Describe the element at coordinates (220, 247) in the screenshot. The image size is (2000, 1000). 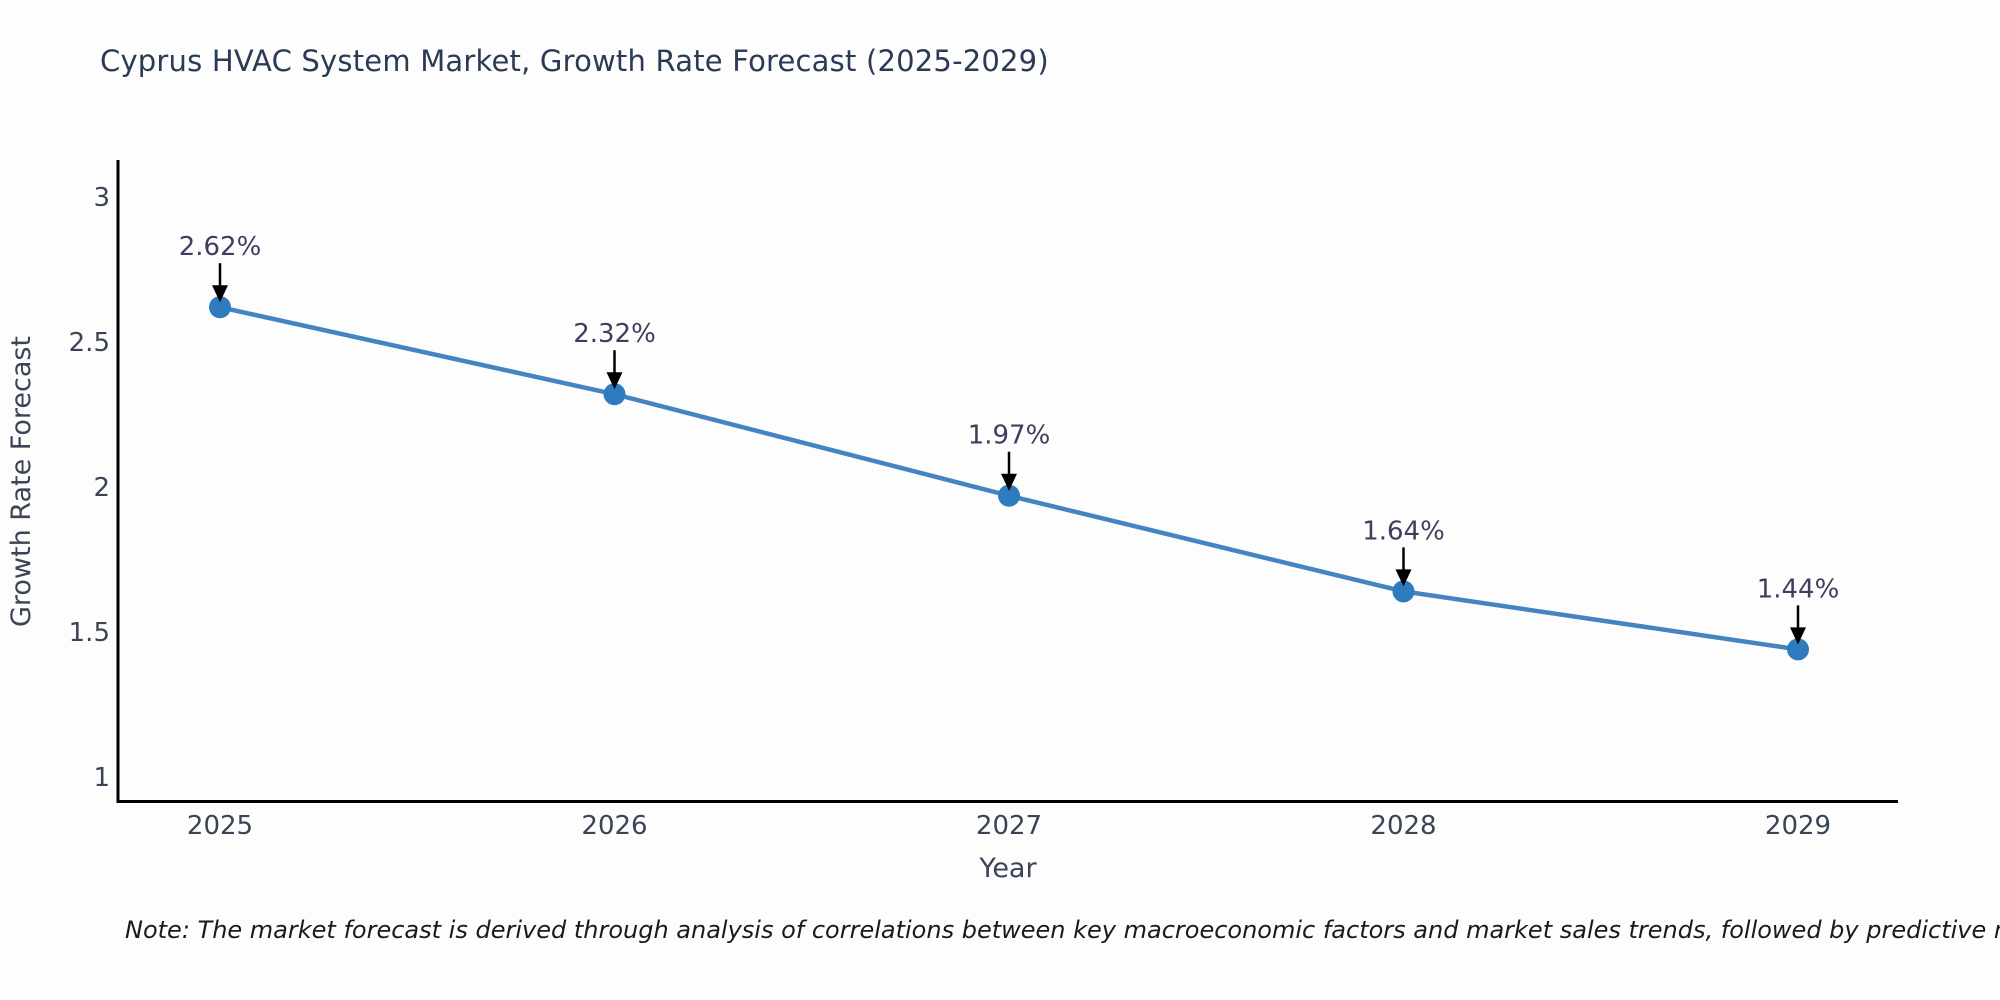
I see `point-value-label: 2.62%` at that location.